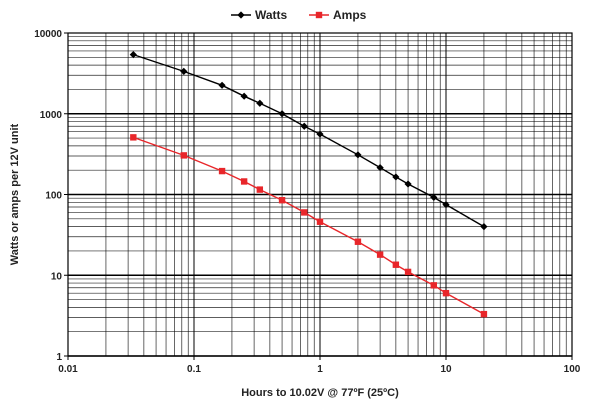 The width and height of the screenshot is (591, 404). I want to click on x-tick-label: 0.01, so click(68, 369).